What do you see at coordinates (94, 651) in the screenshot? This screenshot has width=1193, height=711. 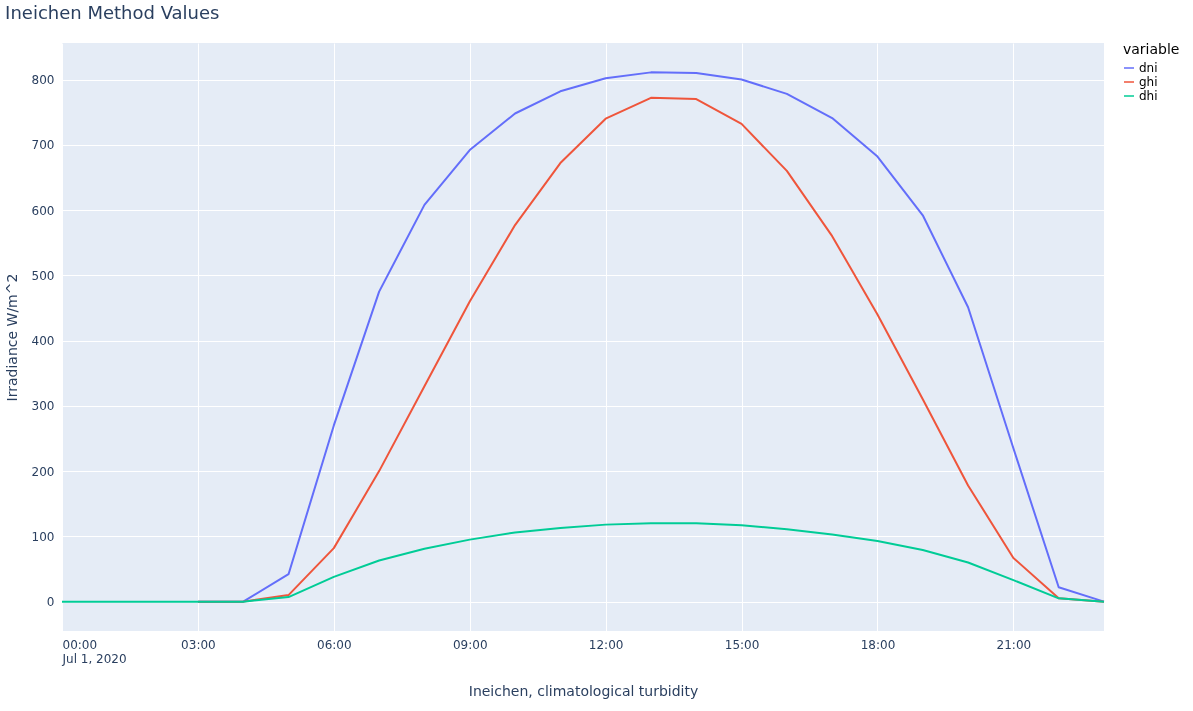 I see `x-tick-label: 00:00 Jul 1, 2020` at bounding box center [94, 651].